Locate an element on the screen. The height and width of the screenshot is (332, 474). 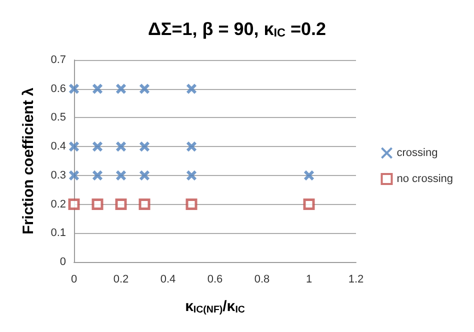
y-tick-label: 0.1 is located at coordinates (58, 233).